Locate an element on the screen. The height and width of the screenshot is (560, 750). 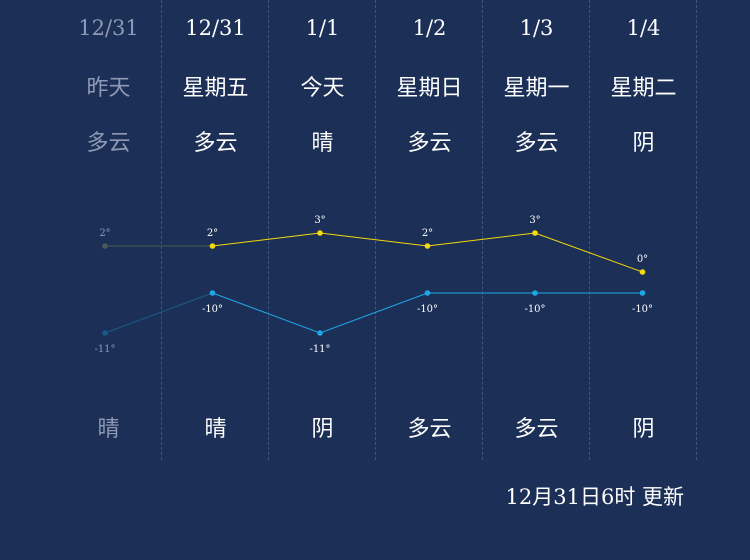
day-date: 1/2 is located at coordinates (429, 28).